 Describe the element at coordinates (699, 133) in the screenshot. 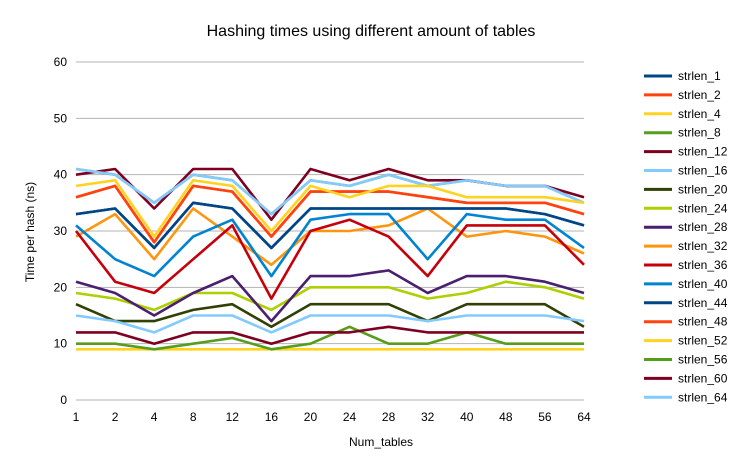

I see `legend-label: strlen_8` at that location.